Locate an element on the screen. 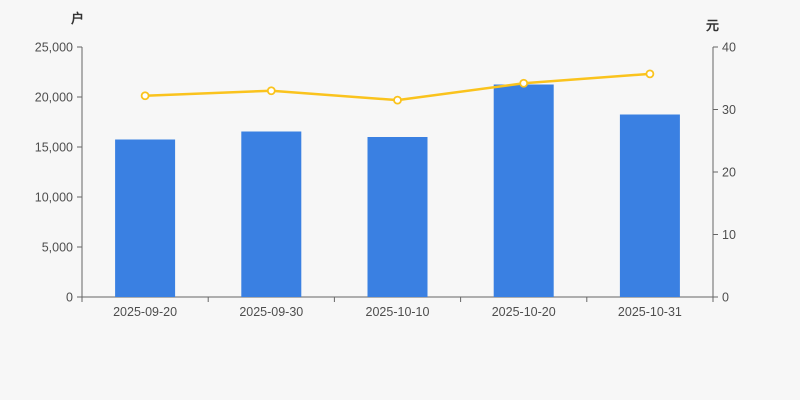 The width and height of the screenshot is (800, 400). right-axis-unit-label: 元 is located at coordinates (713, 25).